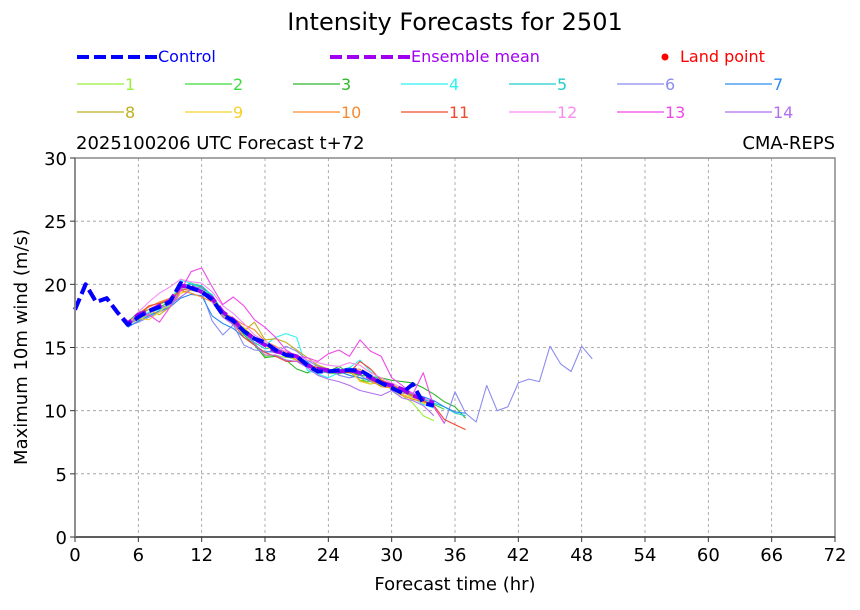  What do you see at coordinates (61, 475) in the screenshot?
I see `y-tick-label: 5` at bounding box center [61, 475].